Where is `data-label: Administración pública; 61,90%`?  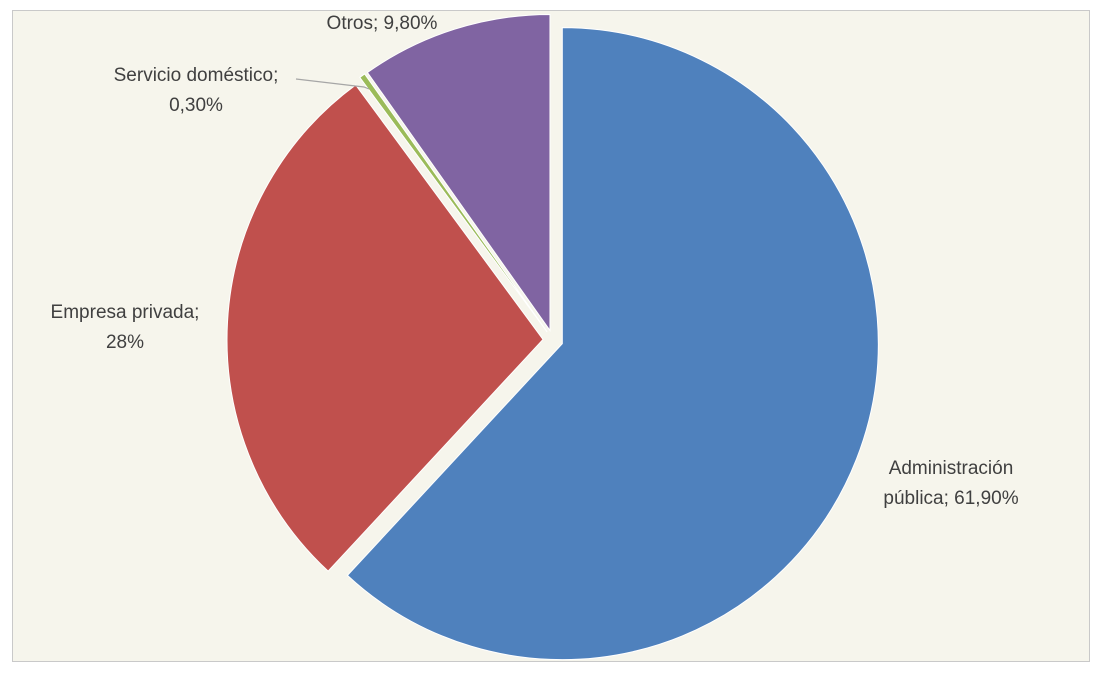
data-label: Administración pública; 61,90% is located at coordinates (950, 483).